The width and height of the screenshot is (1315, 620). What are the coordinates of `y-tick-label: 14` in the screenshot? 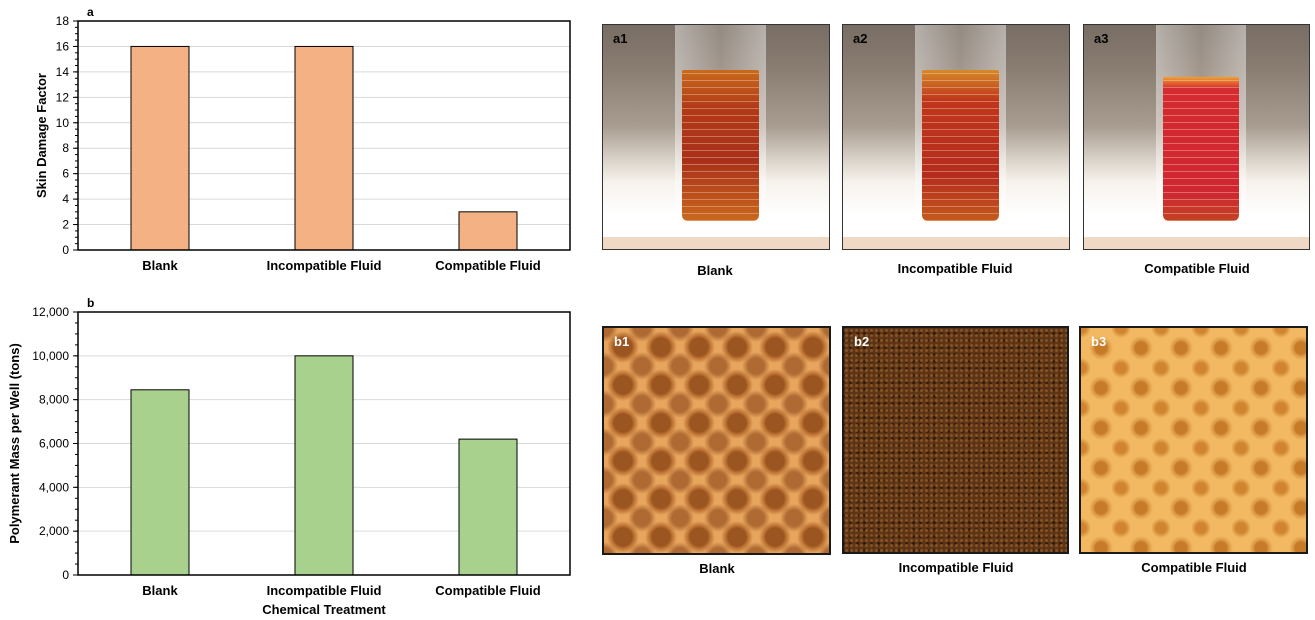 It's located at (63, 72).